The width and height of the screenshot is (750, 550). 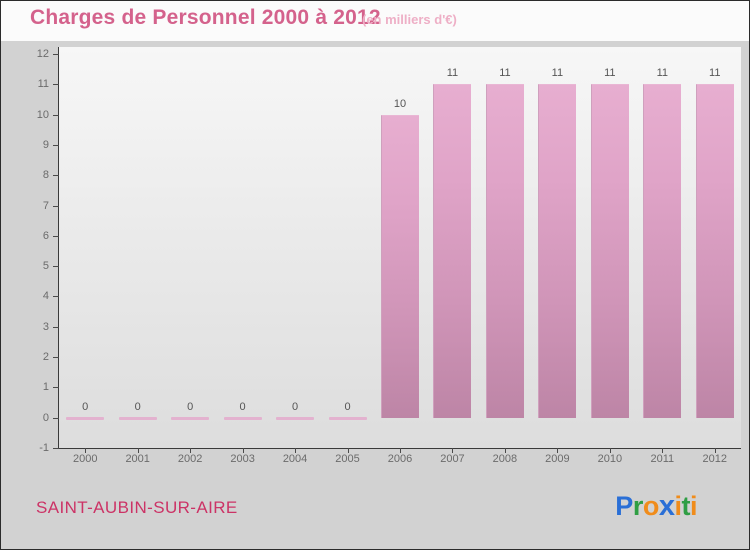 I want to click on x-tick-label: 2010, so click(x=610, y=459).